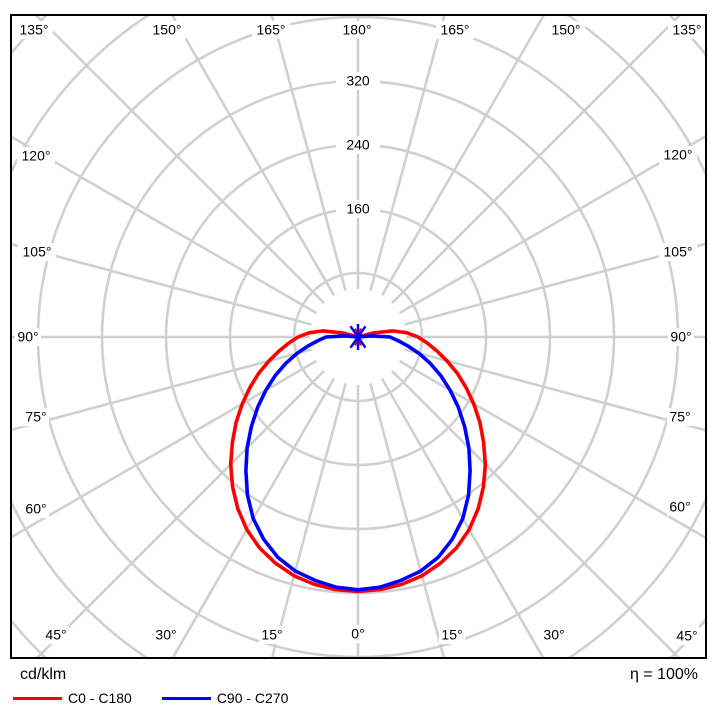  I want to click on radial-axis-labels: 160 240 320, so click(358, 145).